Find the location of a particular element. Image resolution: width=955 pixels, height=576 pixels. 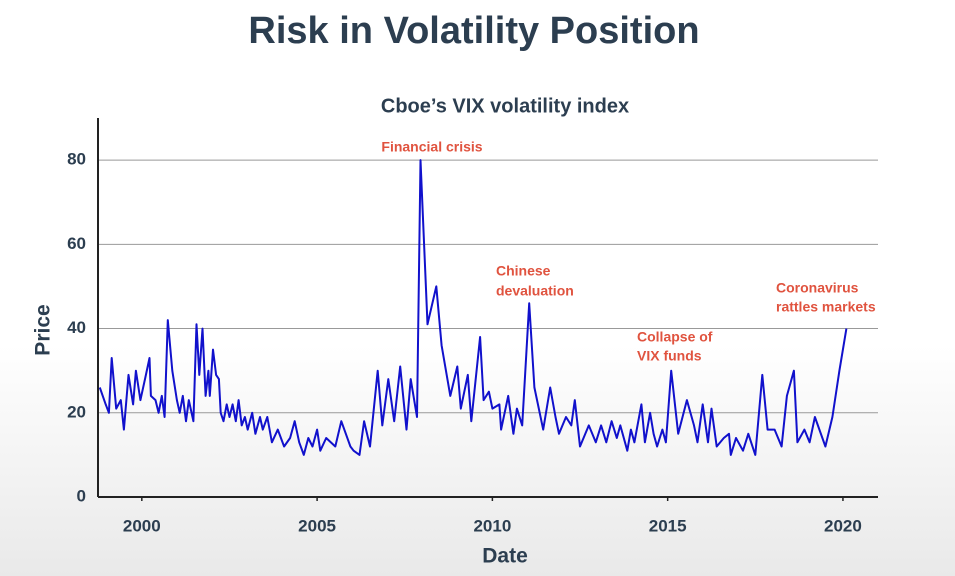

y-axis-label: Price is located at coordinates (43, 329).